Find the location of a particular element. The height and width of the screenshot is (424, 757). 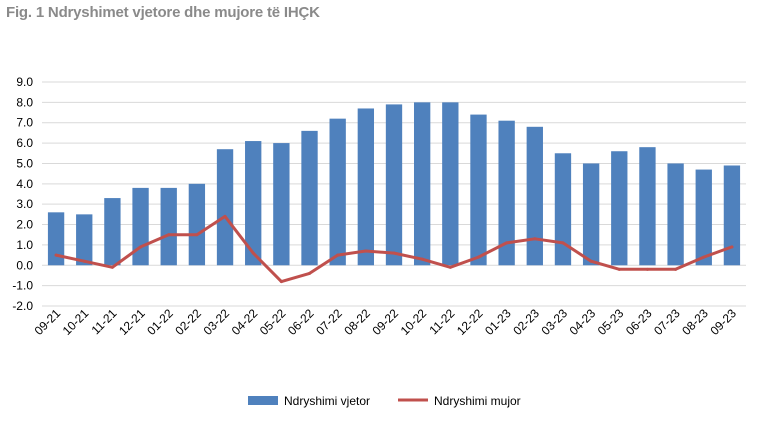

x-tick-label: 02-23 is located at coordinates (526, 322).